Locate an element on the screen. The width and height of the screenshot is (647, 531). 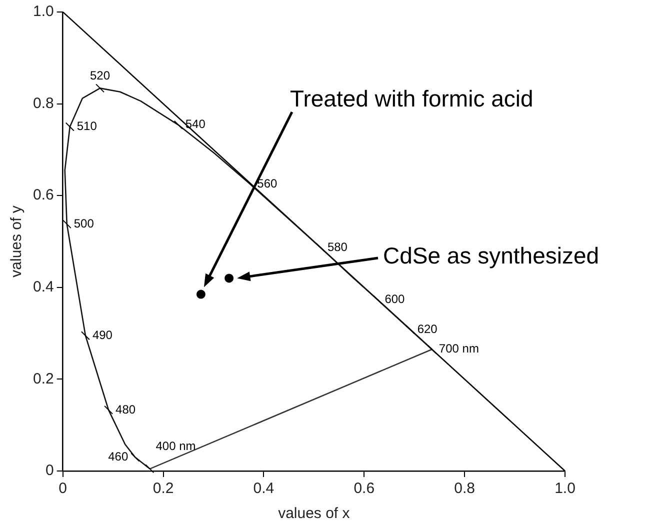
y-tick-label: 0.6 is located at coordinates (43, 195).